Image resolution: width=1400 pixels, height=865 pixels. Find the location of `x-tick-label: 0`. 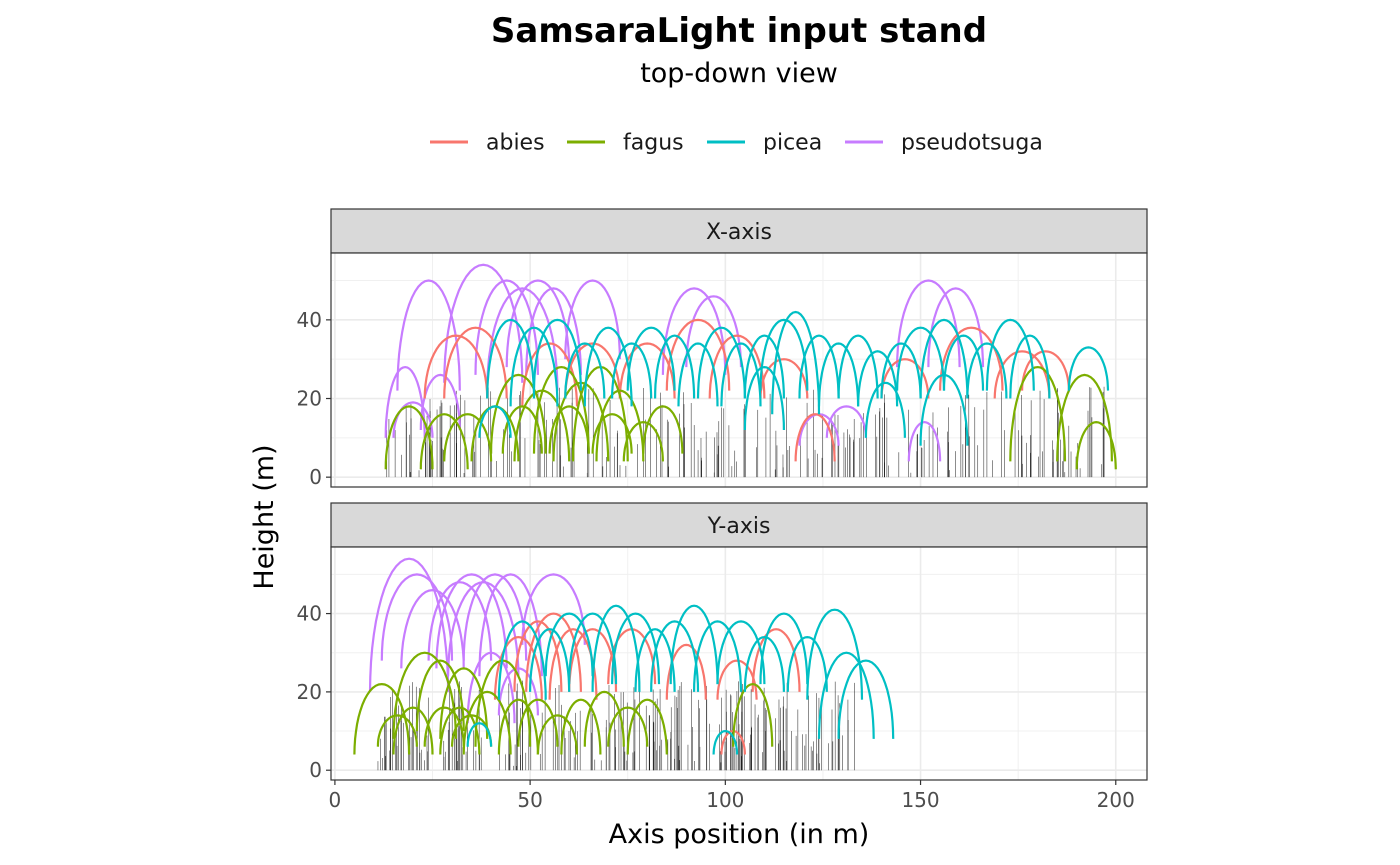

x-tick-label: 0 is located at coordinates (335, 800).